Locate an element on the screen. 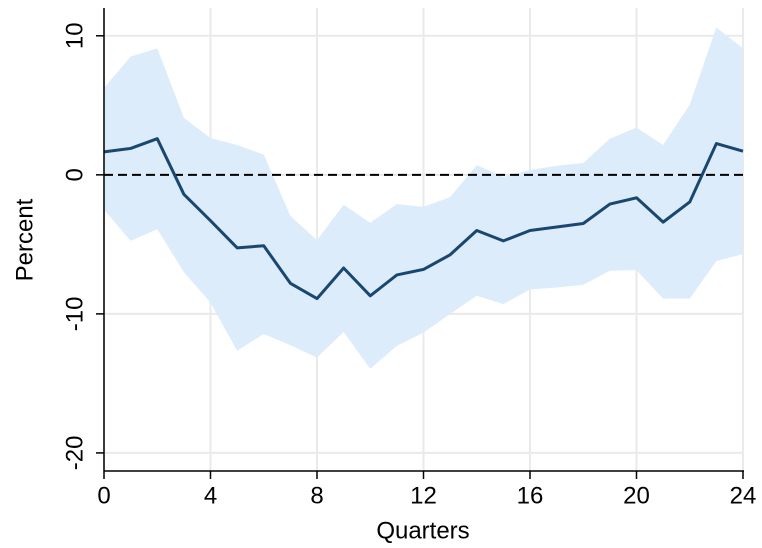 This screenshot has height=548, width=762. x-tick-label: 16 is located at coordinates (530, 495).